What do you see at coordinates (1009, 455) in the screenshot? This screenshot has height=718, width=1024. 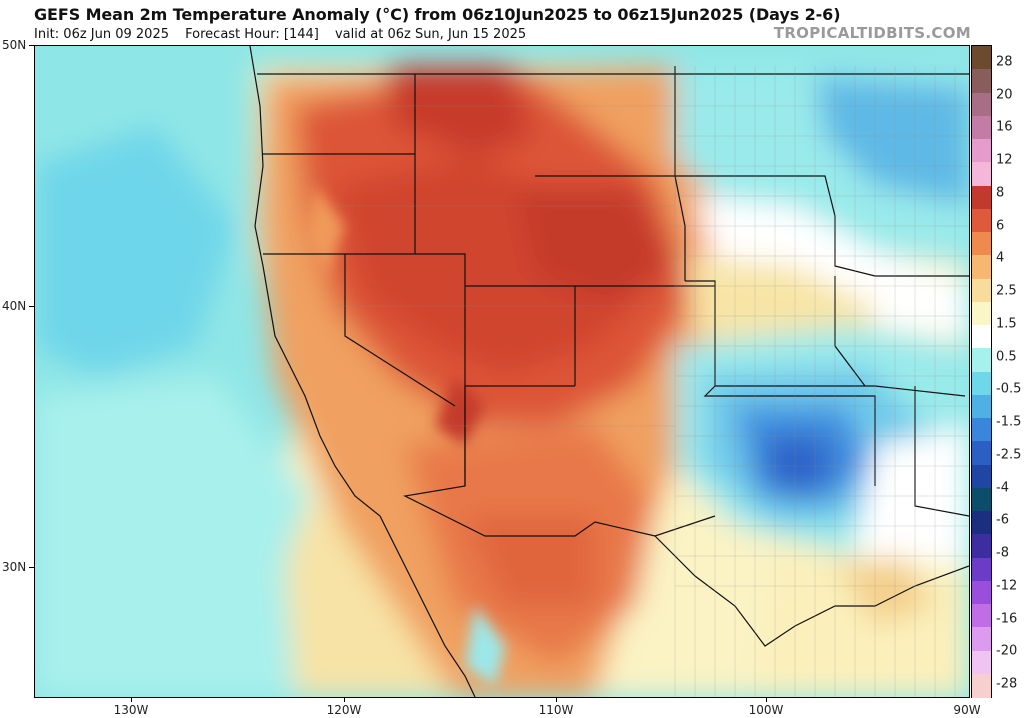 I see `colorbar-label: -2.5` at bounding box center [1009, 455].